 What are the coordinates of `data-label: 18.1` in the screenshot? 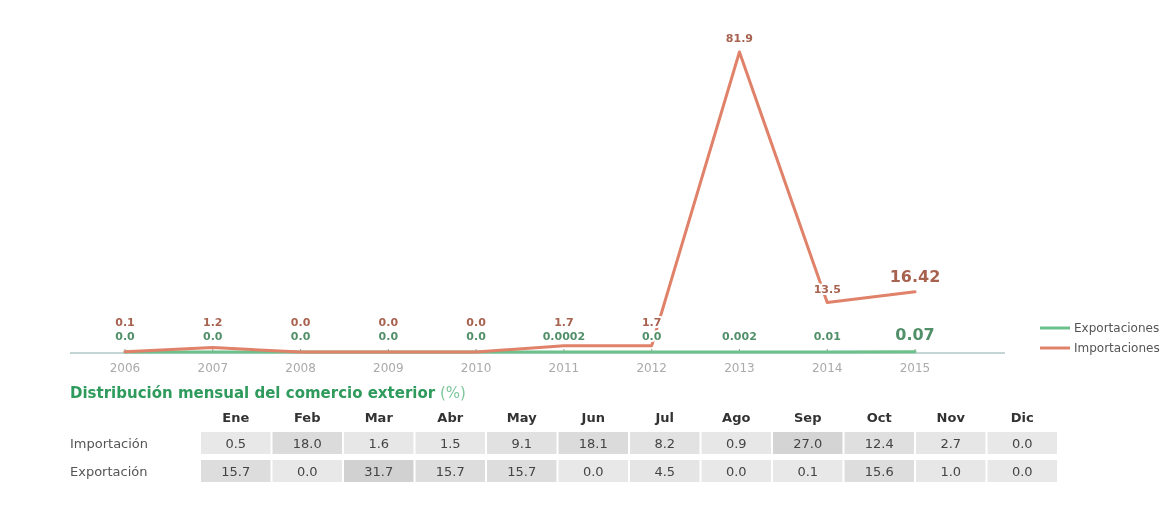 It's located at (593, 443).